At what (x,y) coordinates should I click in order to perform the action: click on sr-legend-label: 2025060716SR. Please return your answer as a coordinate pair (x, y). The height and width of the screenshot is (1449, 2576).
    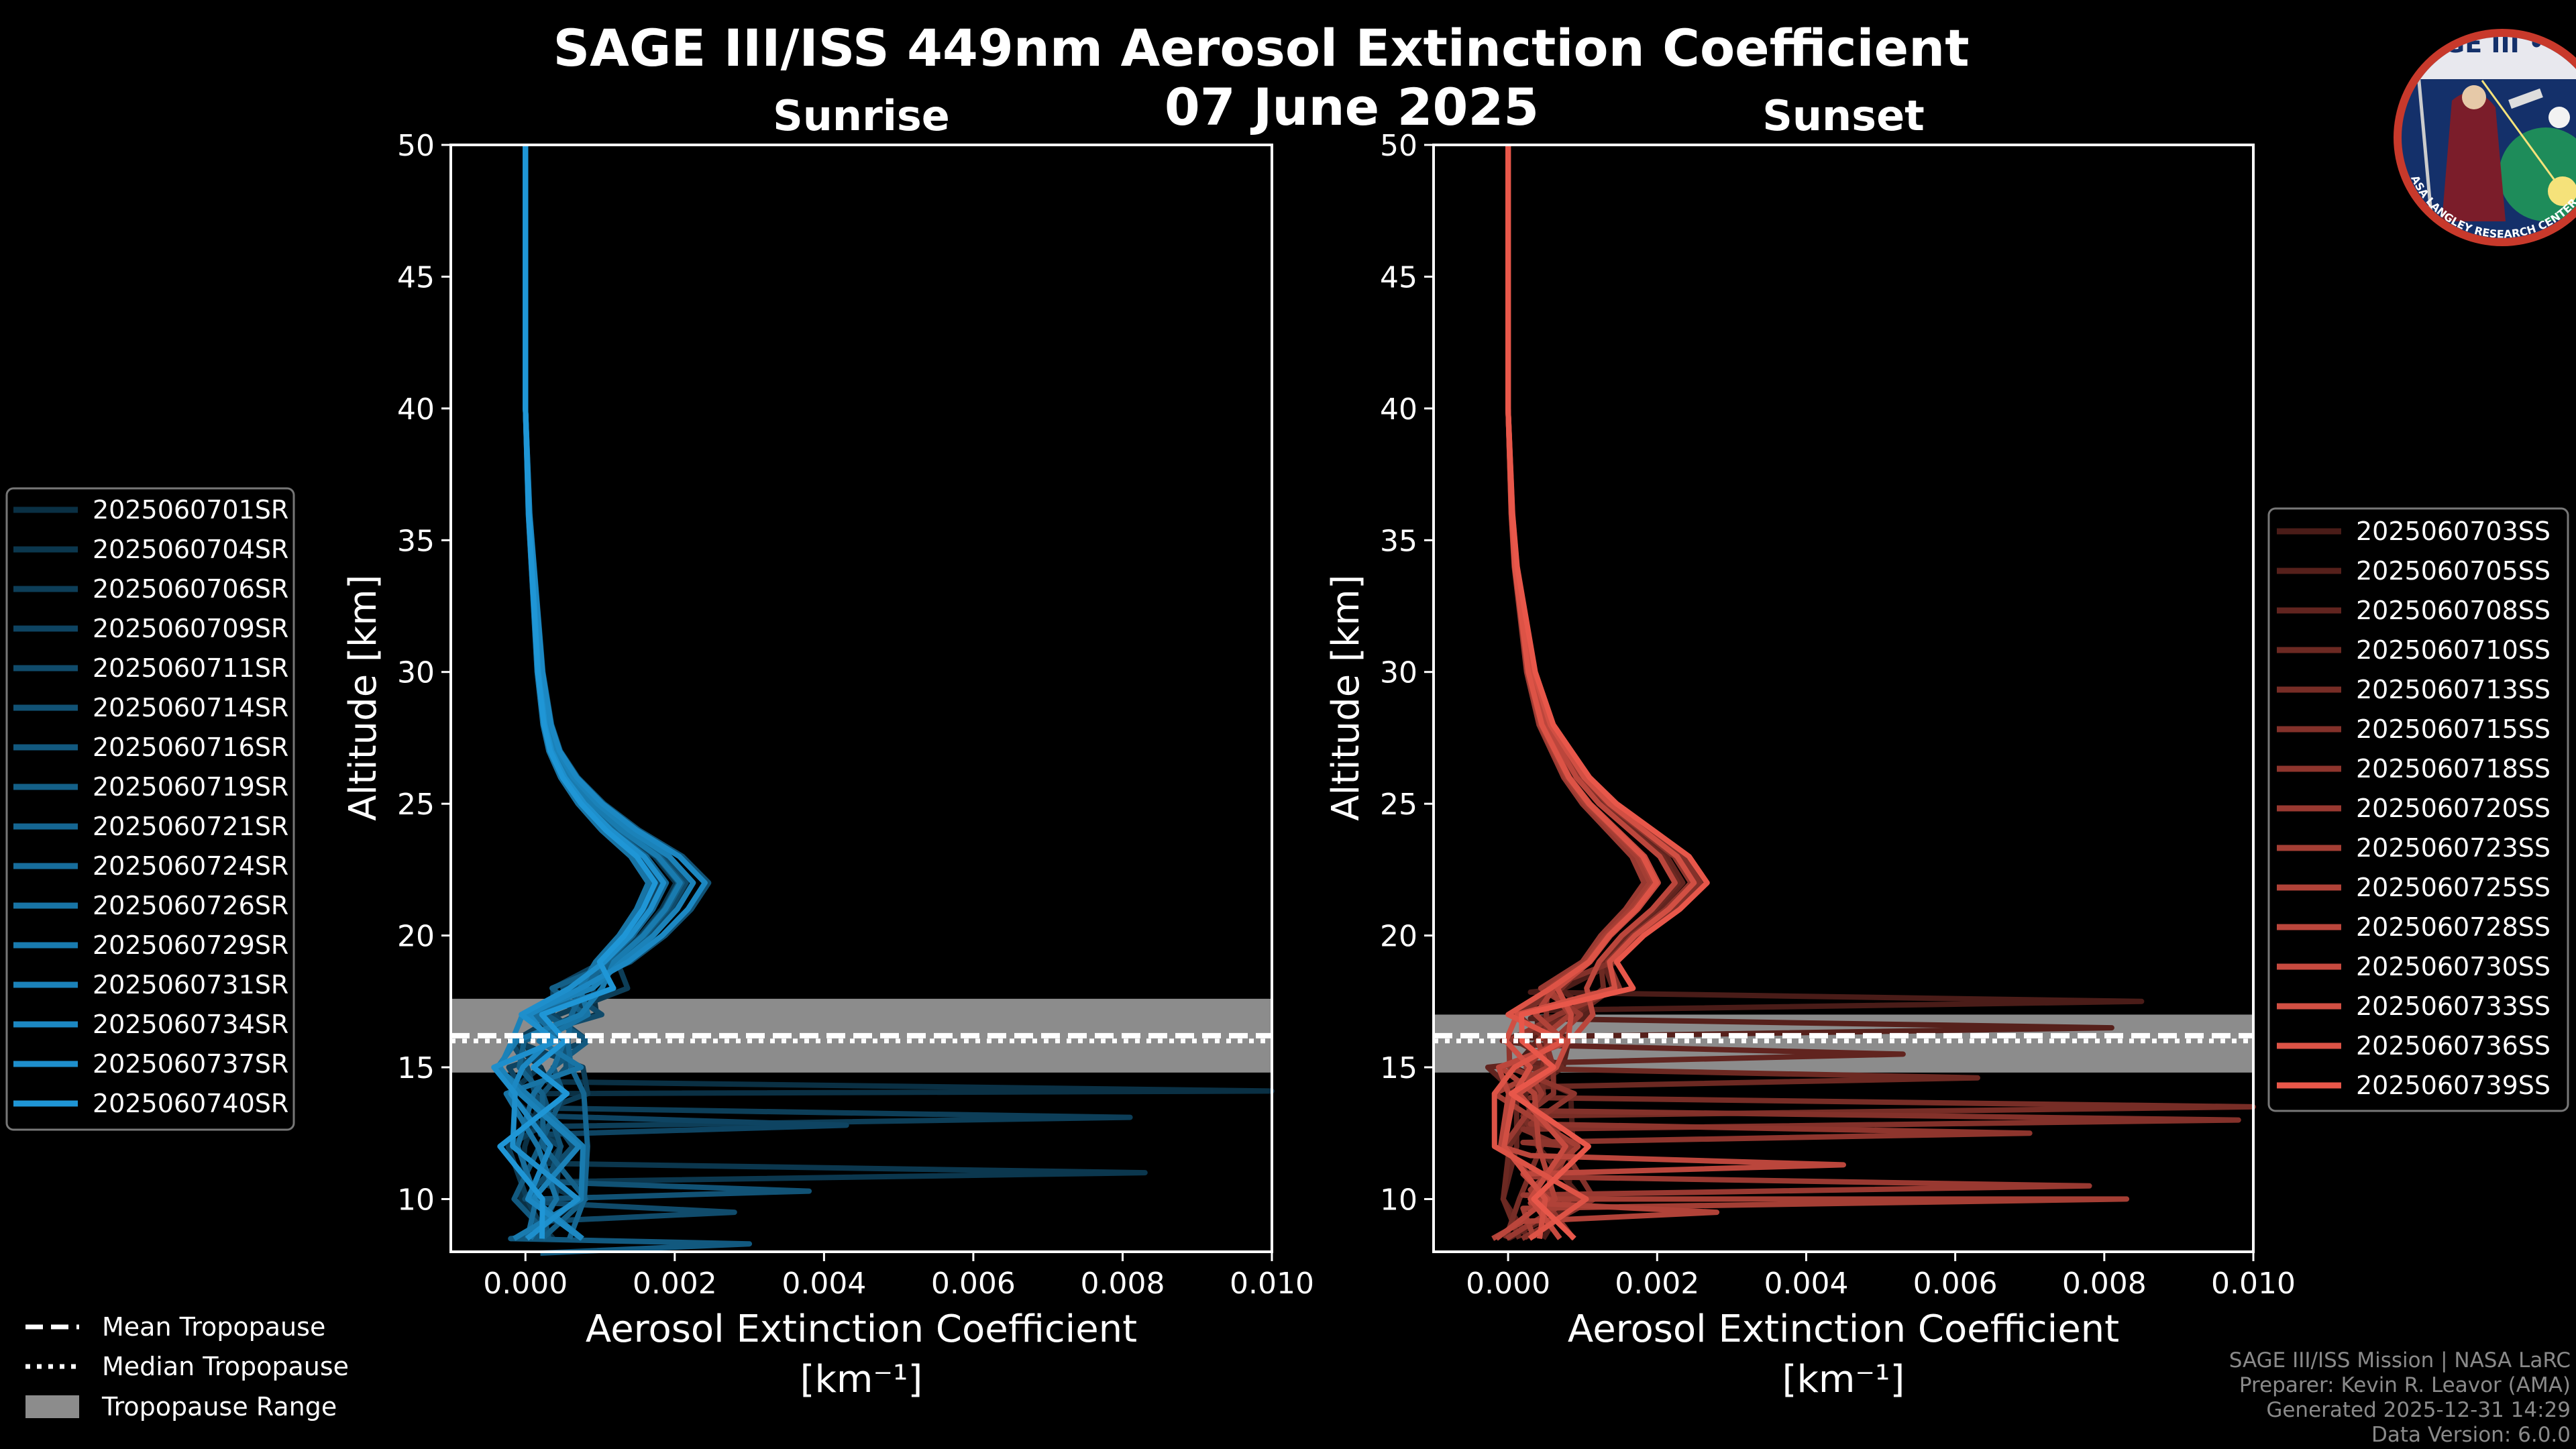
    Looking at the image, I should click on (190, 747).